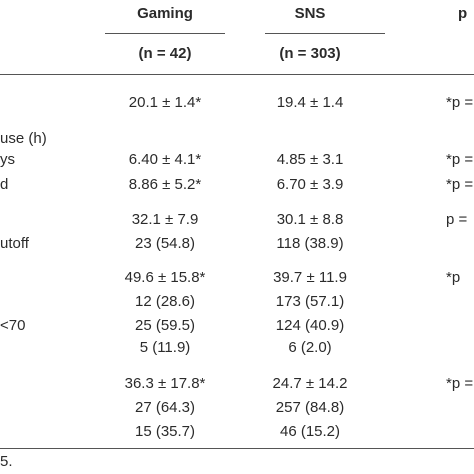 This screenshot has height=474, width=474. I want to click on cell: 5 (11.9), so click(165, 347).